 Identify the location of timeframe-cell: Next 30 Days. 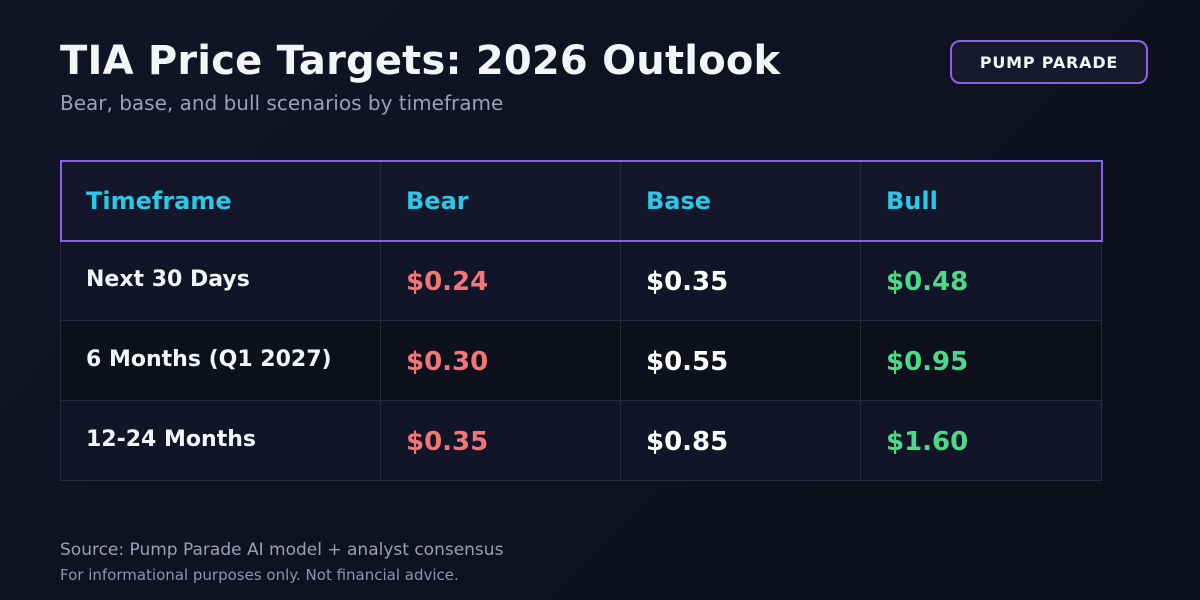
(220, 280).